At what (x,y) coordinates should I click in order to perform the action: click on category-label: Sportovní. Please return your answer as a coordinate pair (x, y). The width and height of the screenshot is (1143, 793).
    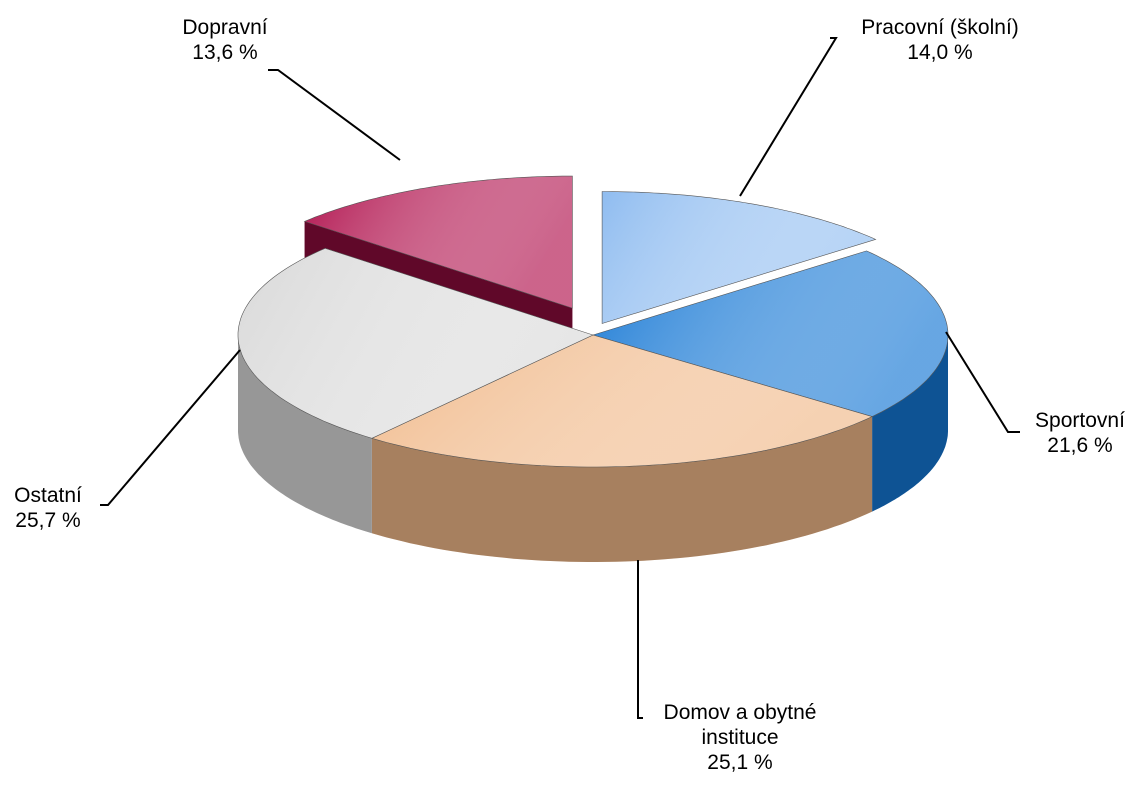
    Looking at the image, I should click on (1080, 420).